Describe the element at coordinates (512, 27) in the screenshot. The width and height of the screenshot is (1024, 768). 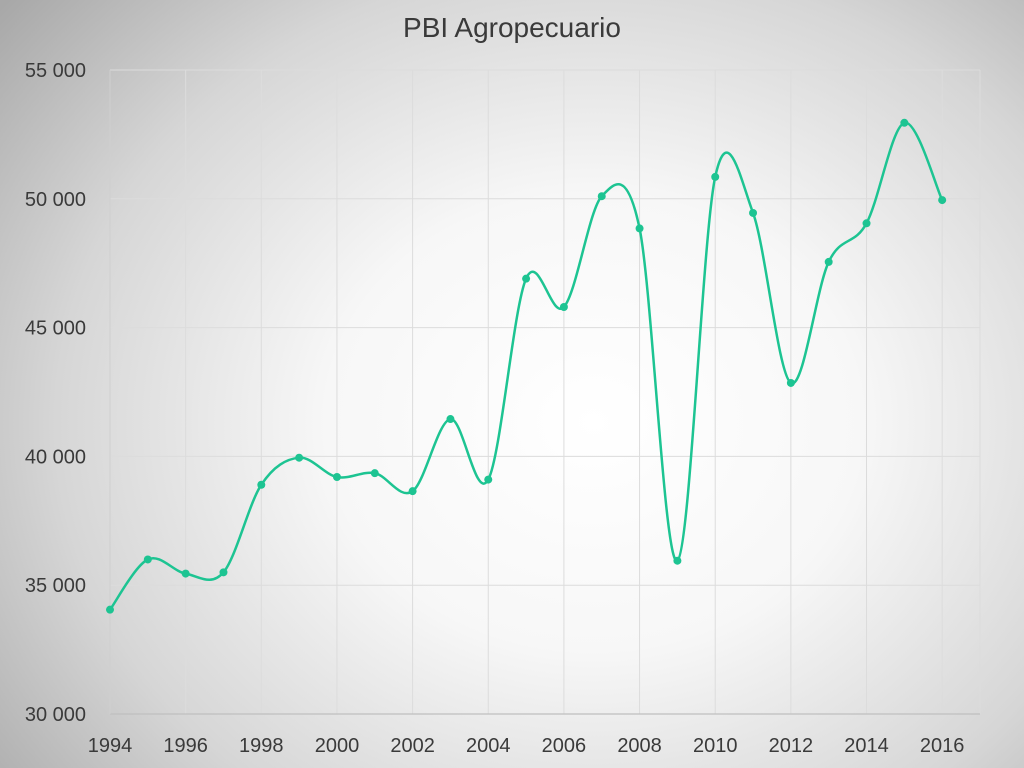
I see `chart-title: PBI Agropecuario` at that location.